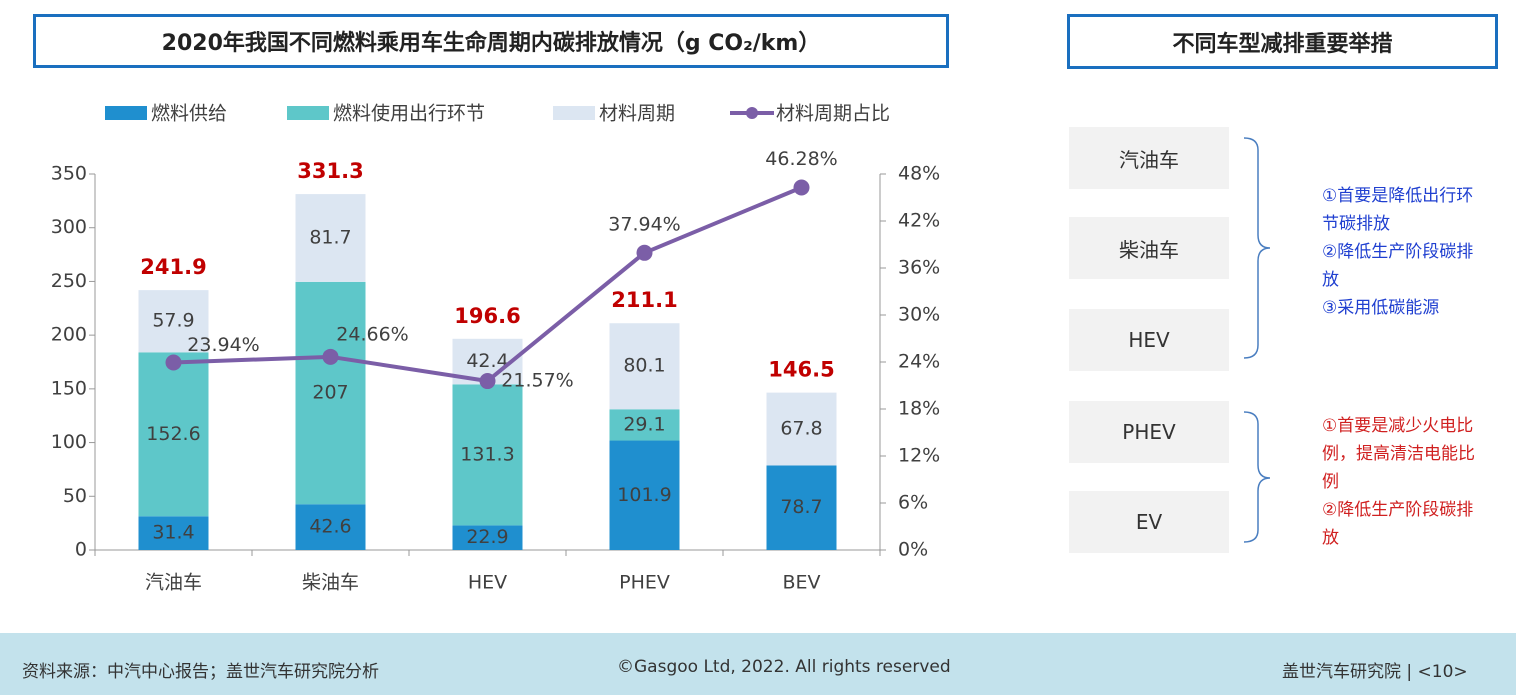 This screenshot has height=695, width=1516. What do you see at coordinates (752, 113) in the screenshot?
I see `legend-marker` at bounding box center [752, 113].